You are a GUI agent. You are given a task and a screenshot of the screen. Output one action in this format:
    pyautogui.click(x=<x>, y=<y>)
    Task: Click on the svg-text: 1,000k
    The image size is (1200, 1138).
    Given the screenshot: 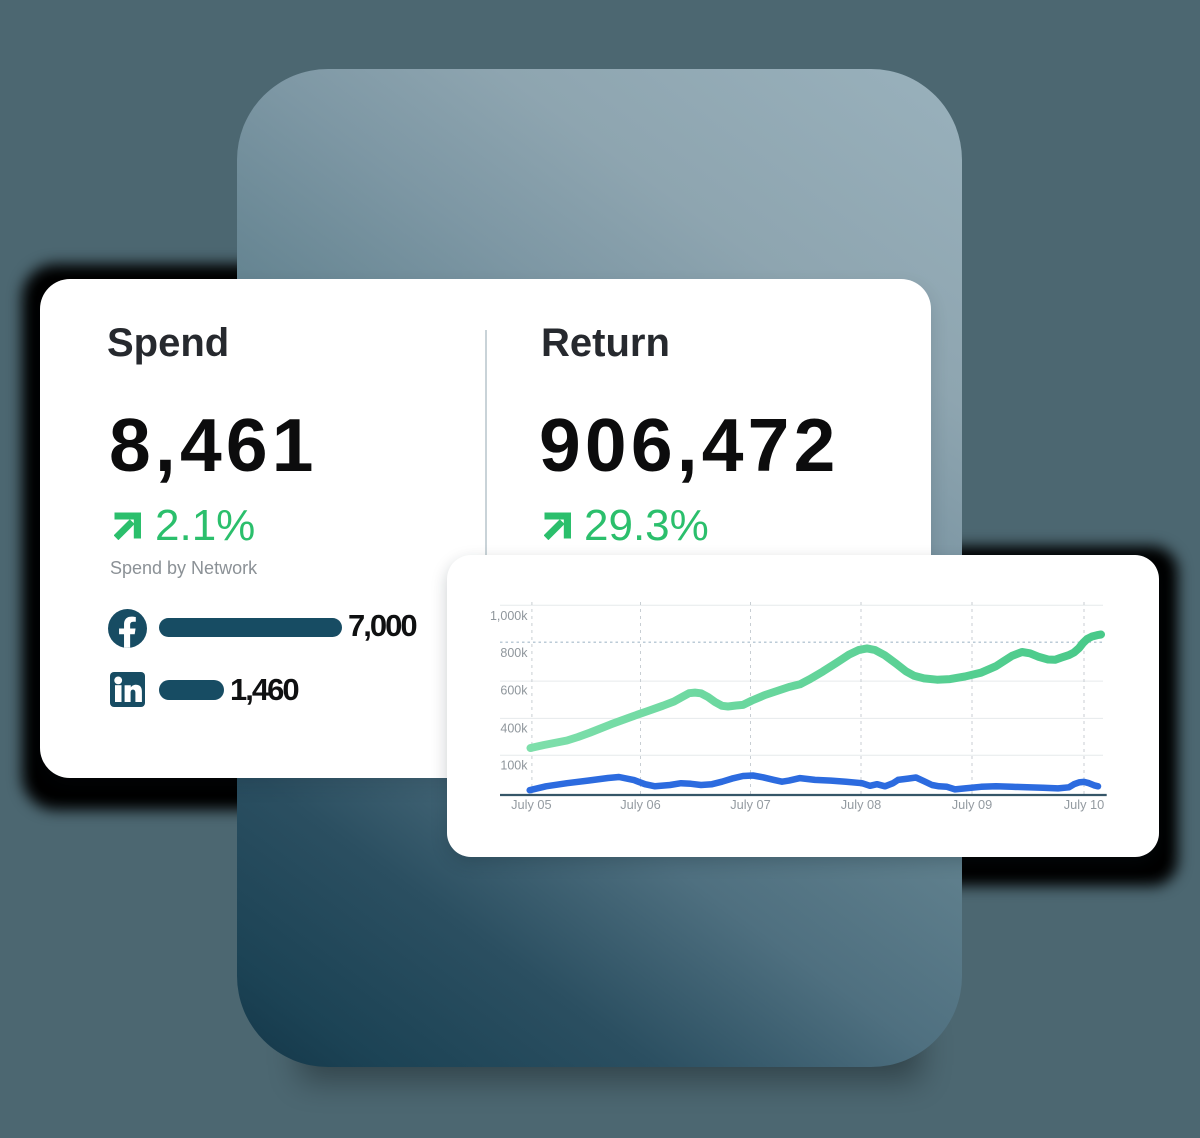 What is the action you would take?
    pyautogui.click(x=509, y=616)
    